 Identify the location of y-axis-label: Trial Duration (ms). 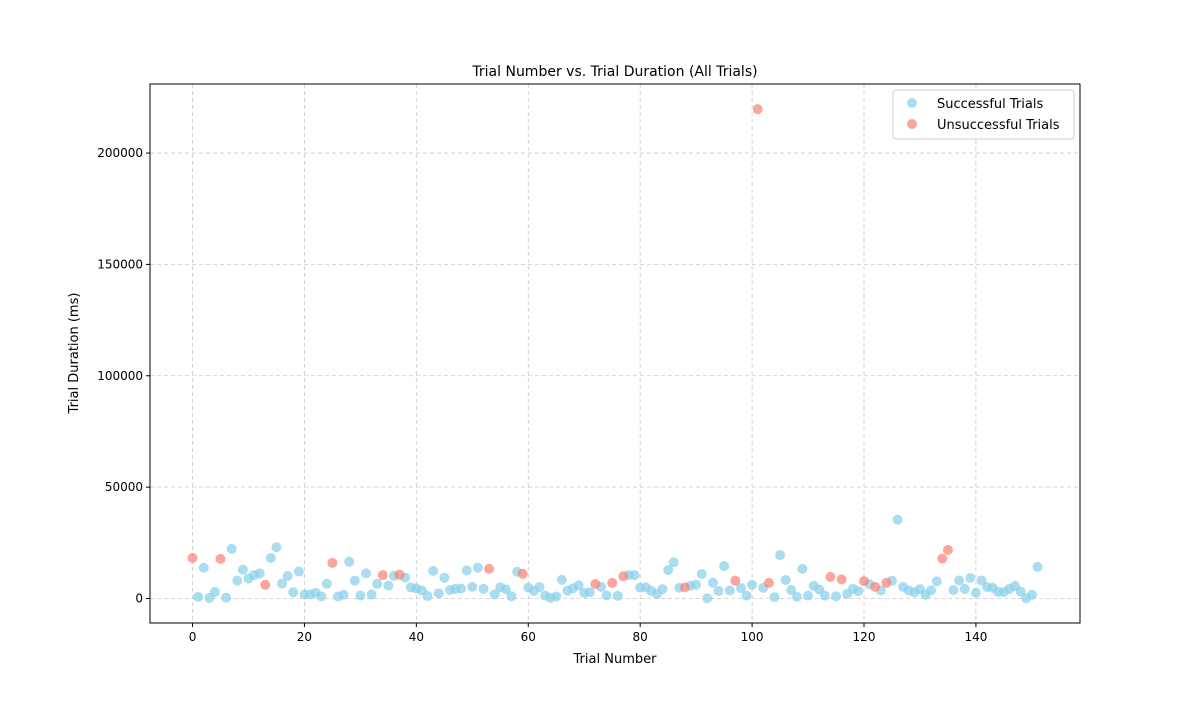
(74, 354).